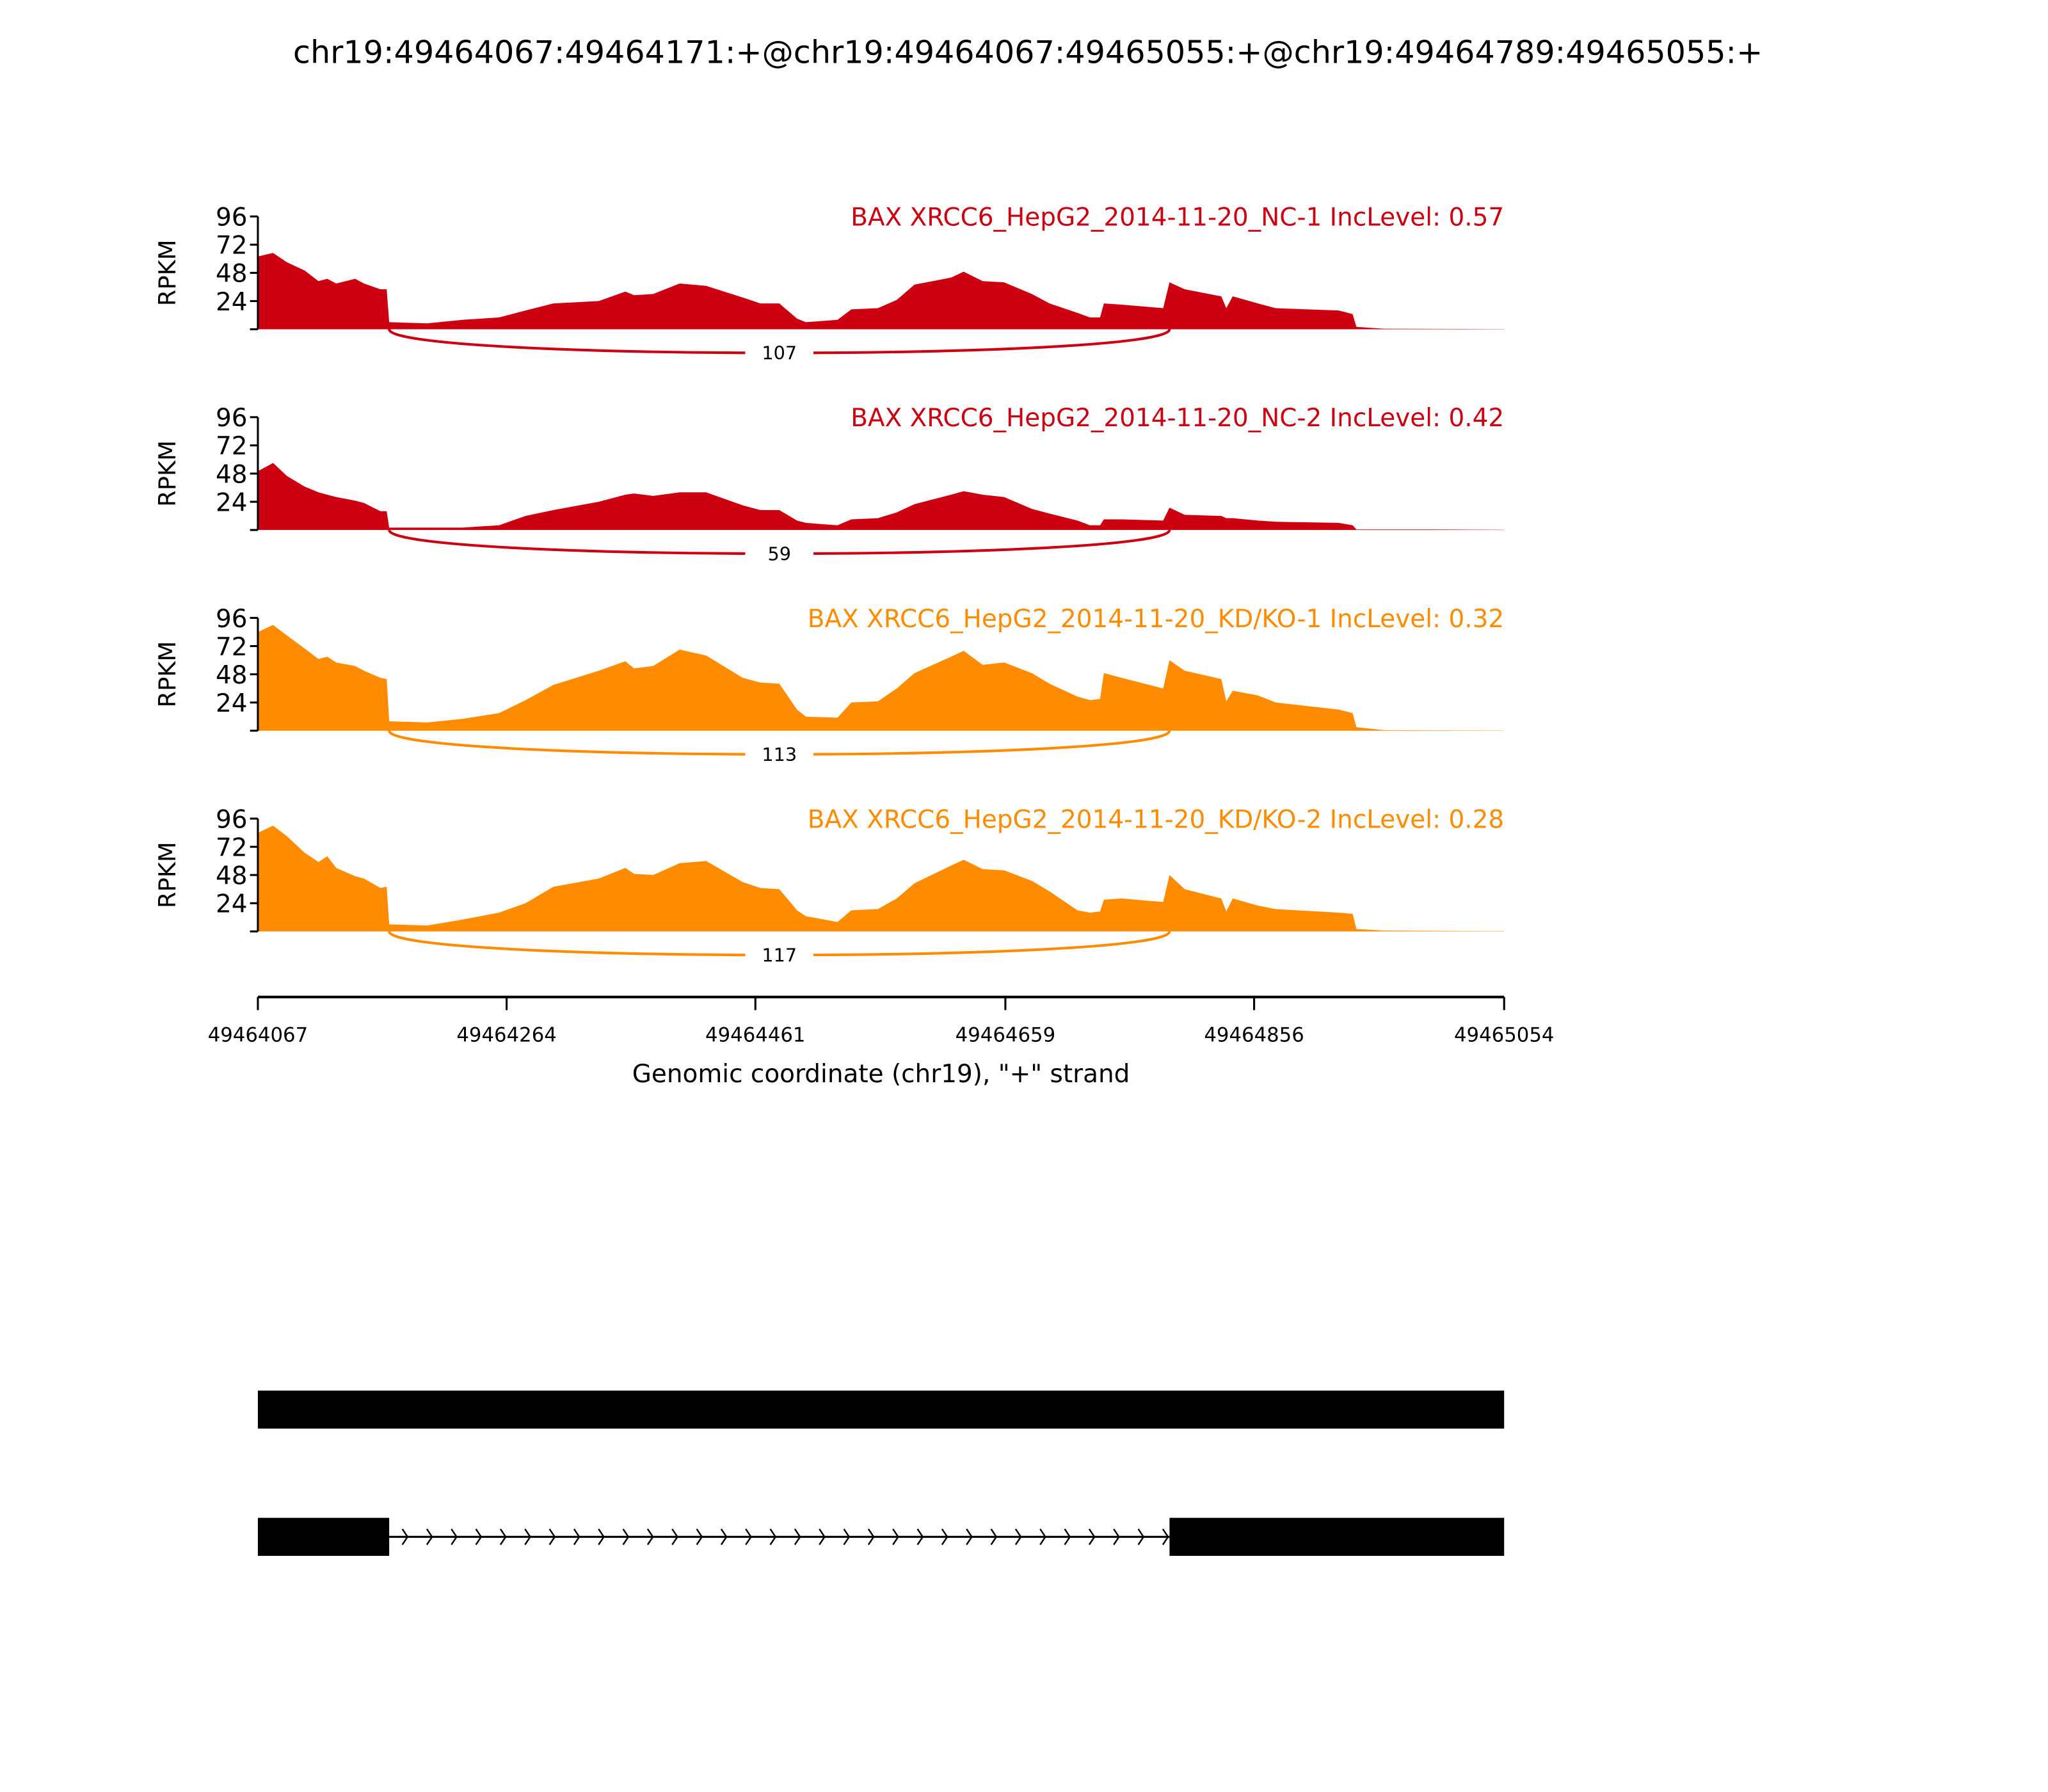 The width and height of the screenshot is (2048, 1792). I want to click on gene-models, so click(881, 1473).